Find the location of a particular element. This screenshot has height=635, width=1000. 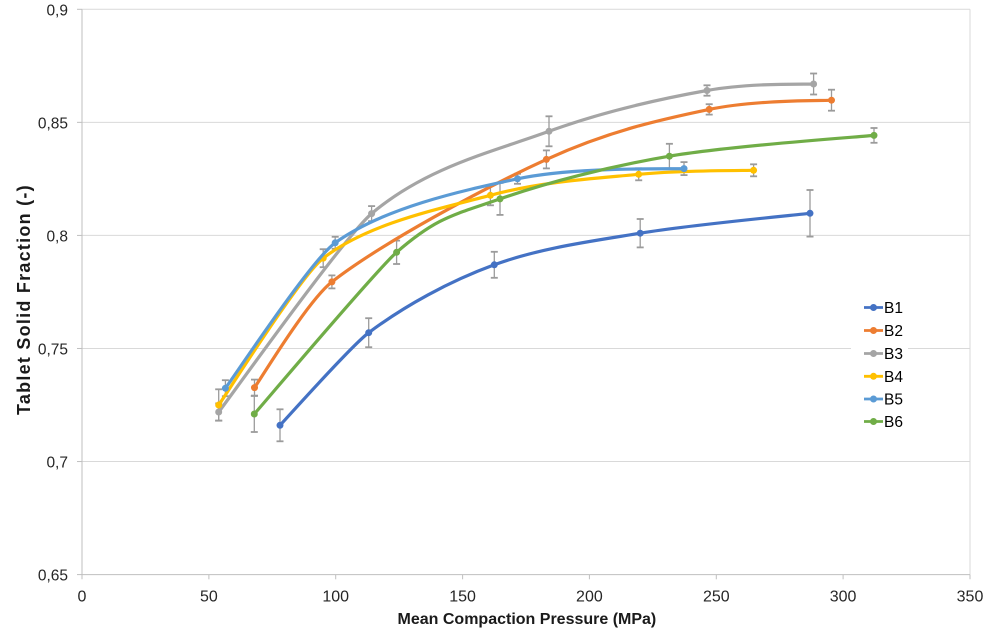

svg-text: B6 is located at coordinates (893, 422).